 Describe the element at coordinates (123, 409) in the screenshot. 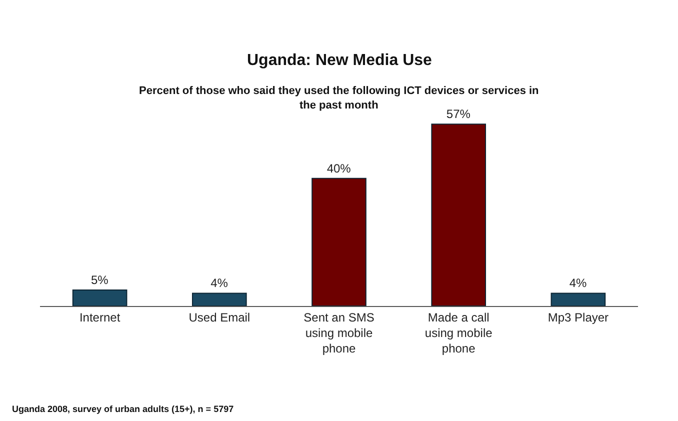

I see `text: Uganda 2008, survey of urban adults (15+), n = 5797` at that location.